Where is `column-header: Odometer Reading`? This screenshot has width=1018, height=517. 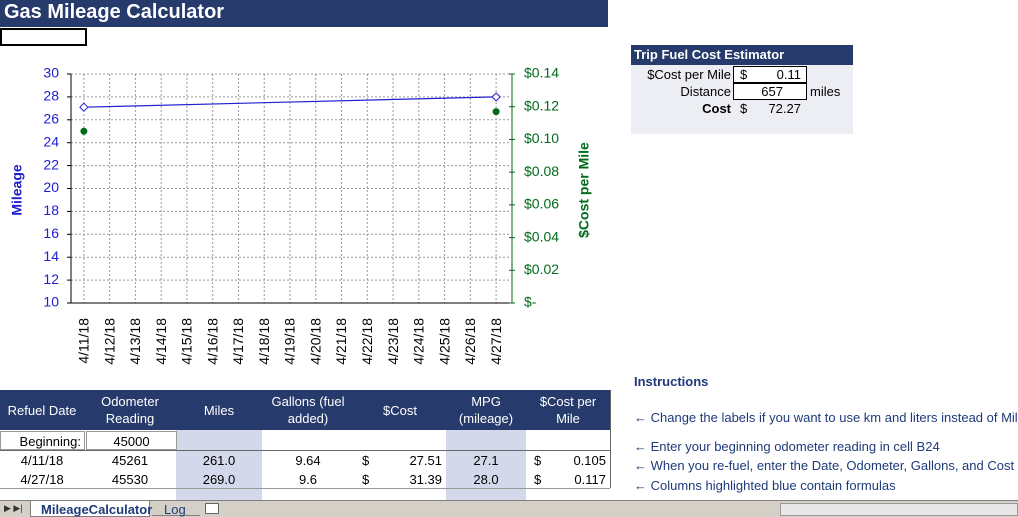
column-header: Odometer Reading is located at coordinates (130, 410).